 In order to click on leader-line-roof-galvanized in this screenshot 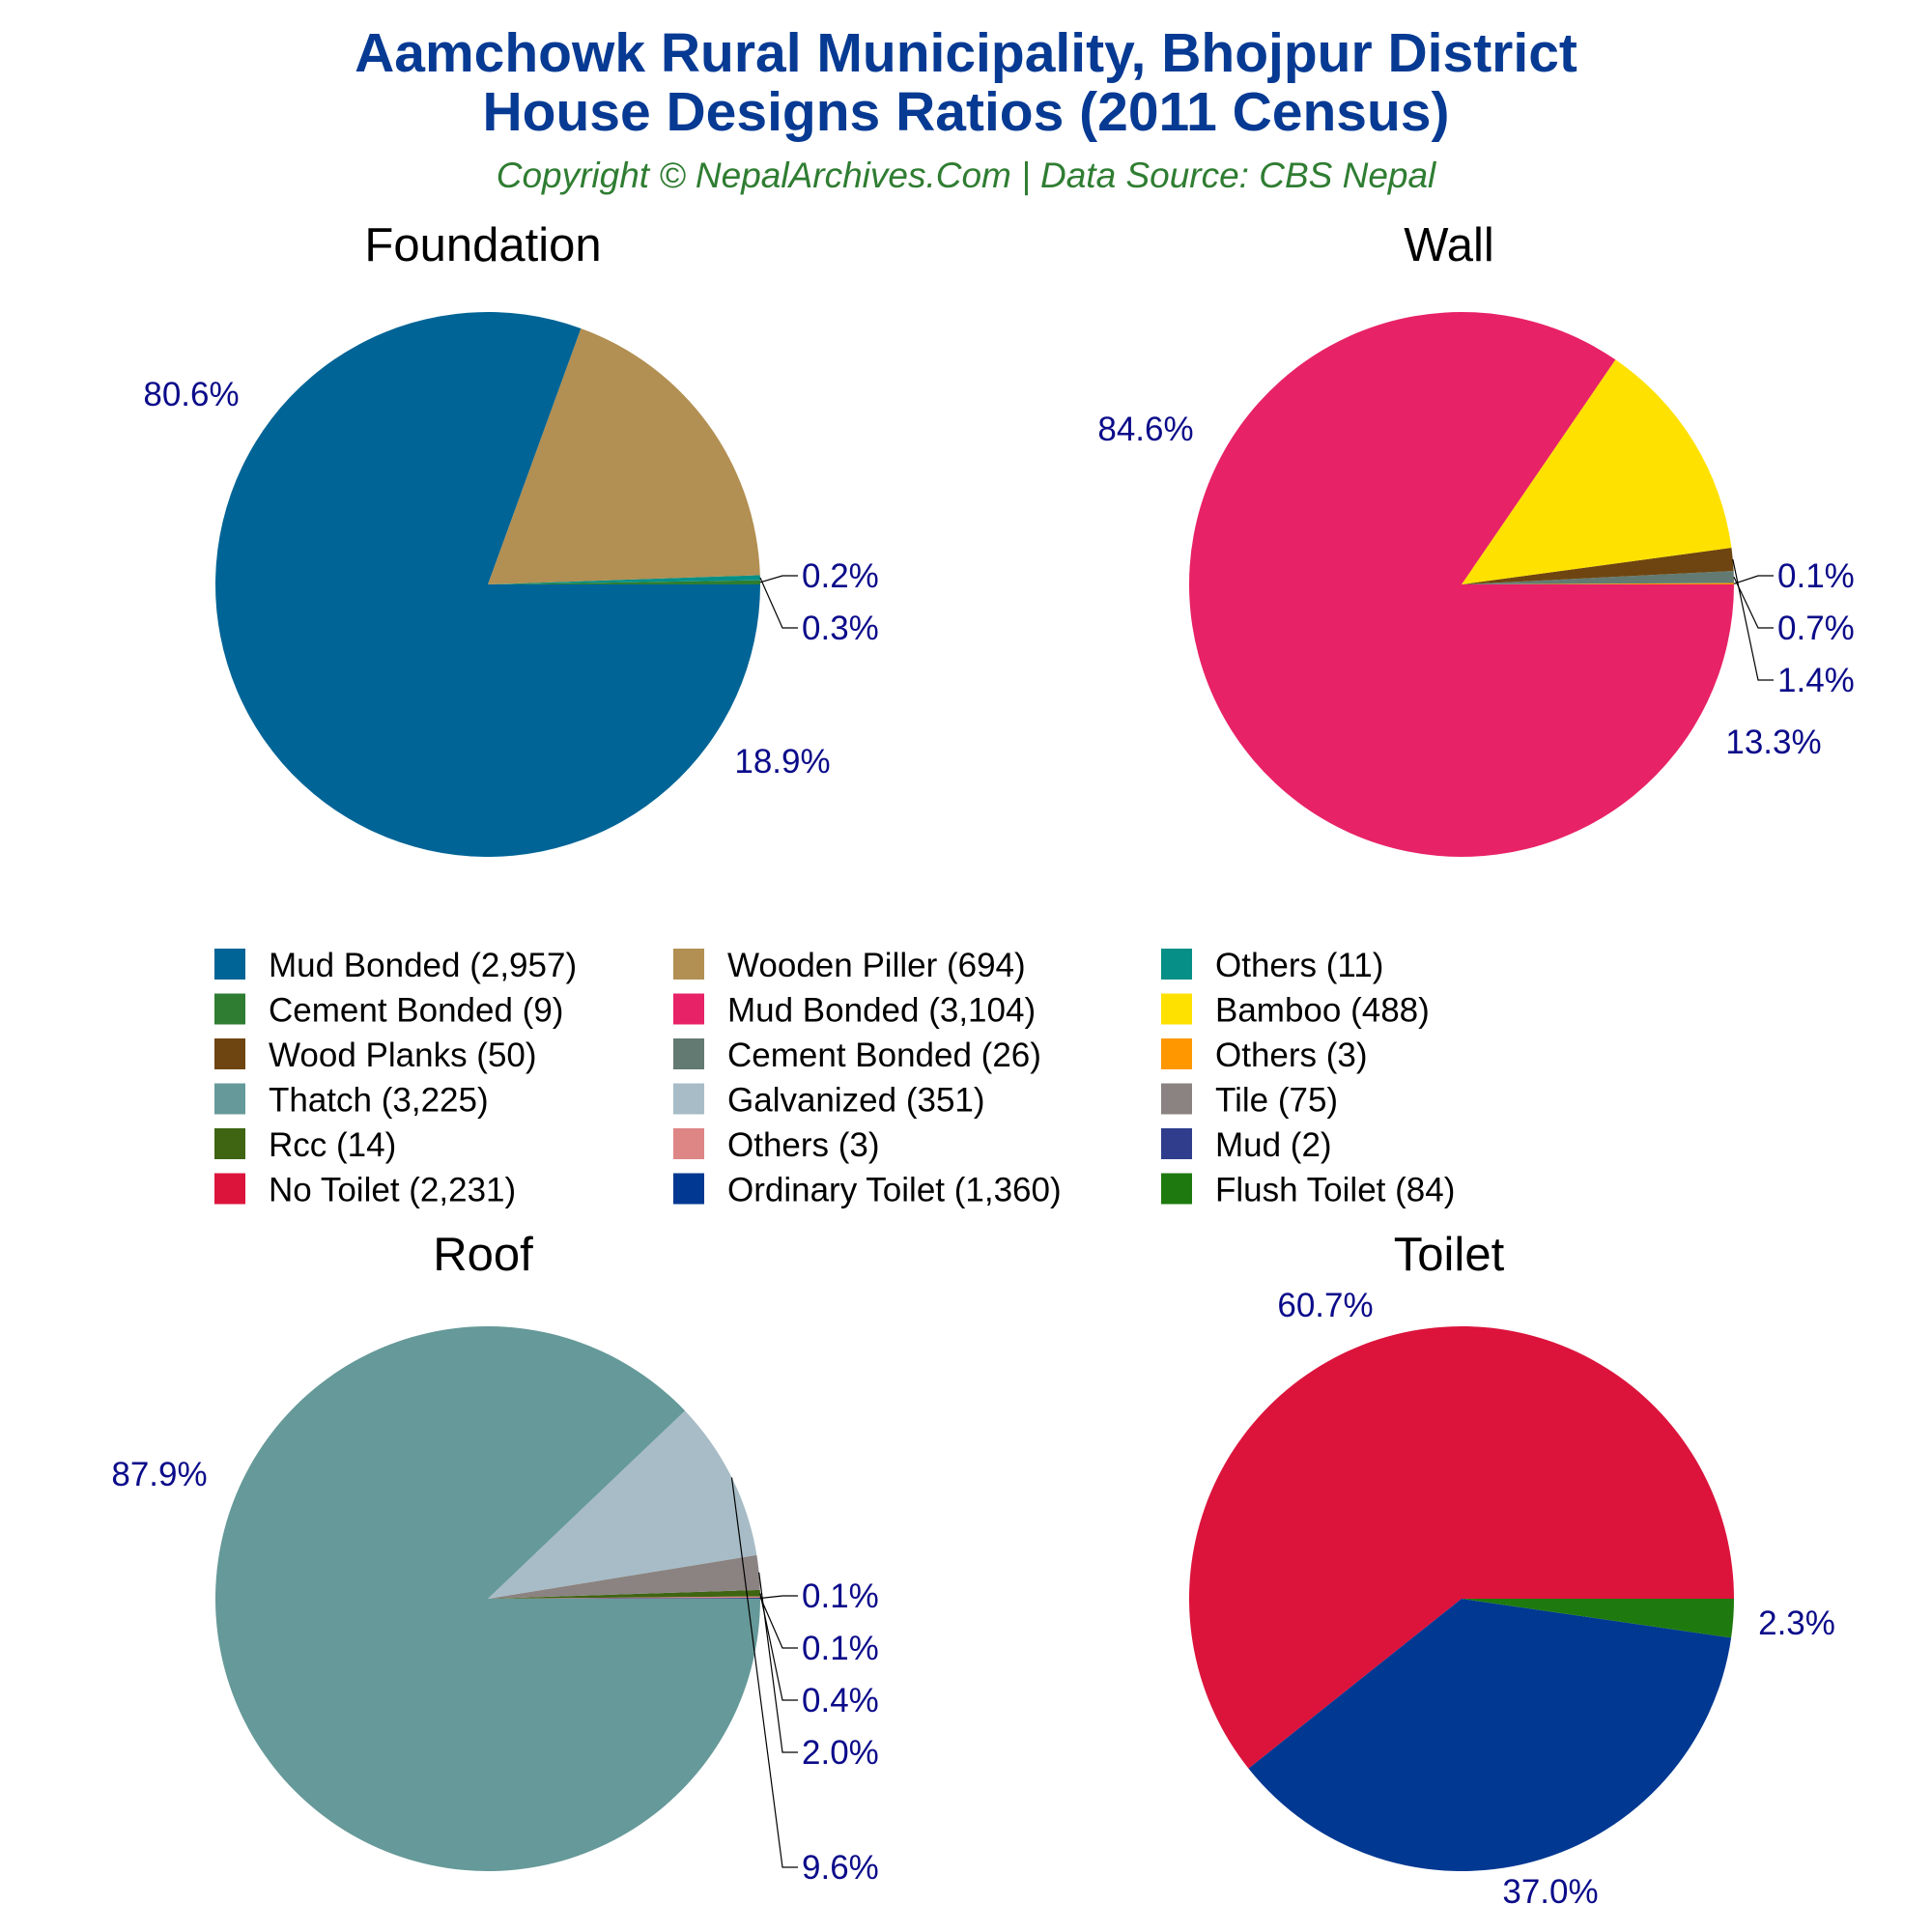, I will do `click(764, 1672)`.